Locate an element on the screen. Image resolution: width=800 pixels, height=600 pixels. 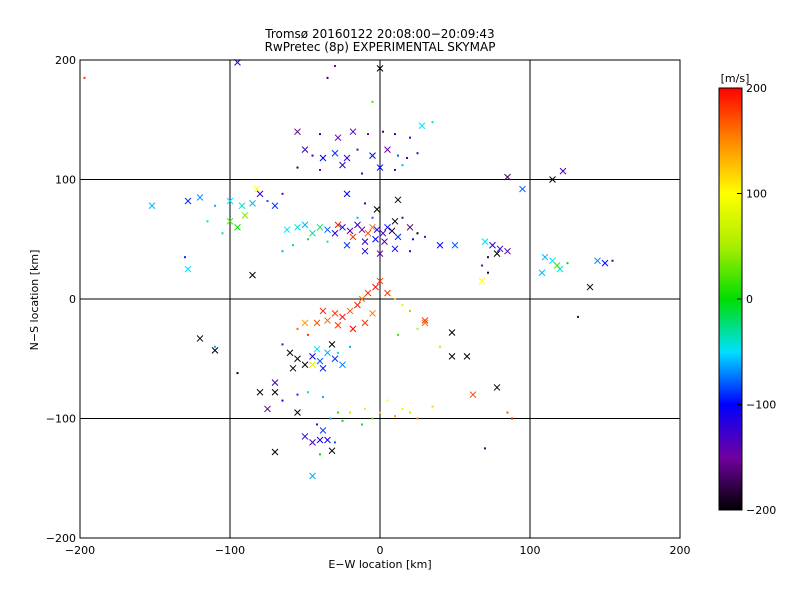
colorbar-unit-label: [m/s] is located at coordinates (735, 78).